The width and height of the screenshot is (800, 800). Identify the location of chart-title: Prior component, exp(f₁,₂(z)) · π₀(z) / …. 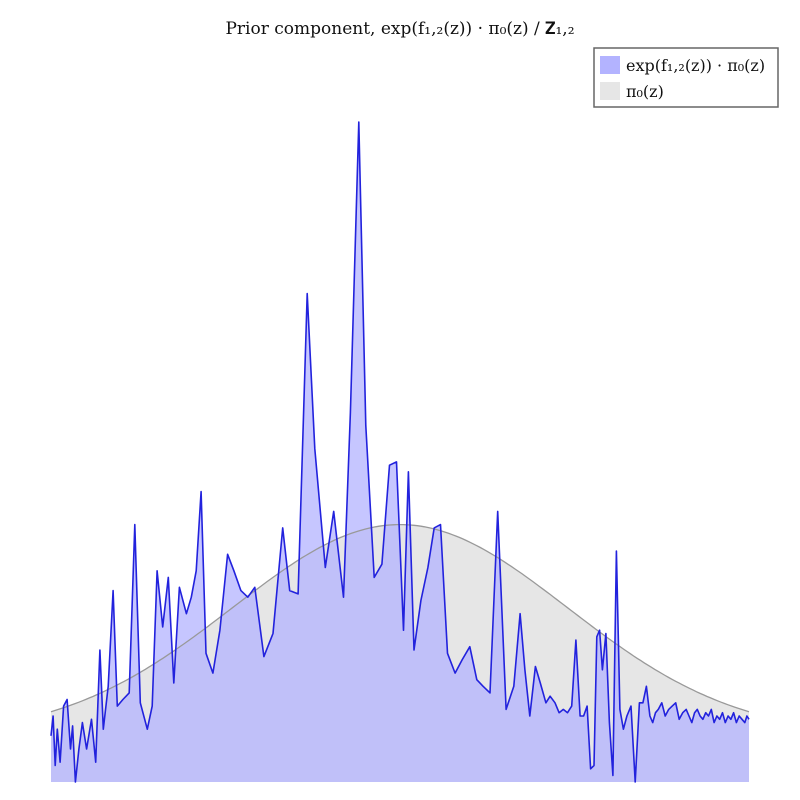
(399, 29).